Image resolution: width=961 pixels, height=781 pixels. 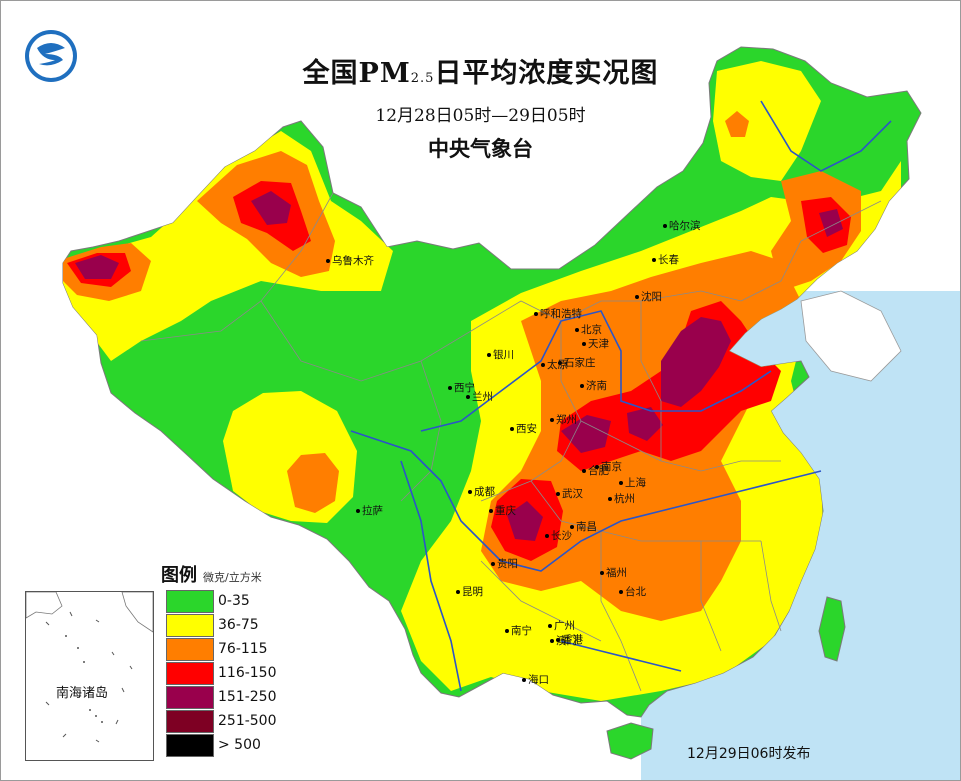 I want to click on city-label: 济南, so click(x=593, y=385).